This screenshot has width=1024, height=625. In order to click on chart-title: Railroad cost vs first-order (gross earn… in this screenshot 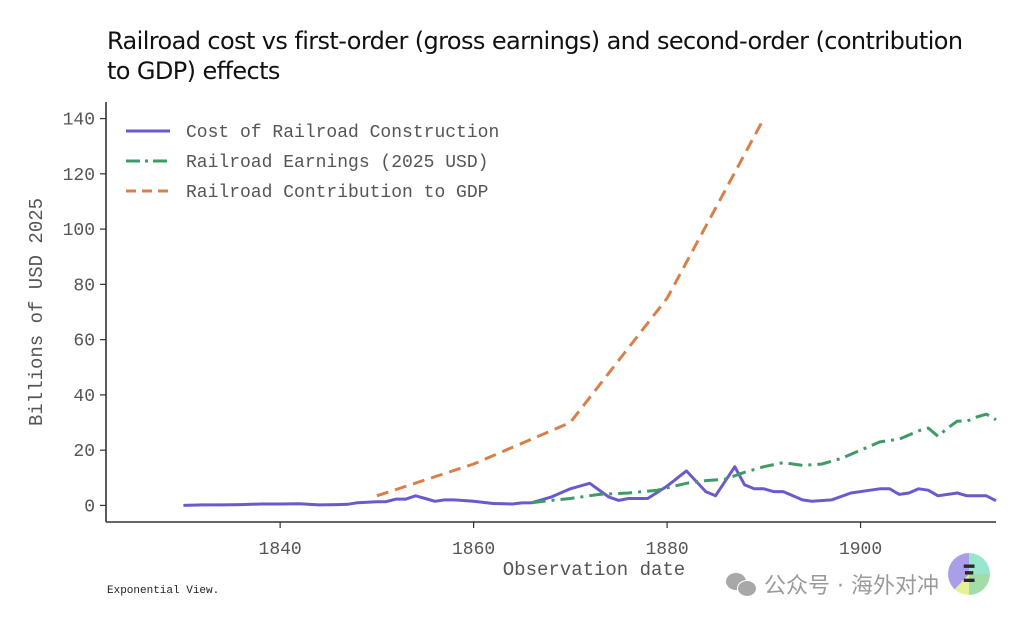, I will do `click(535, 56)`.